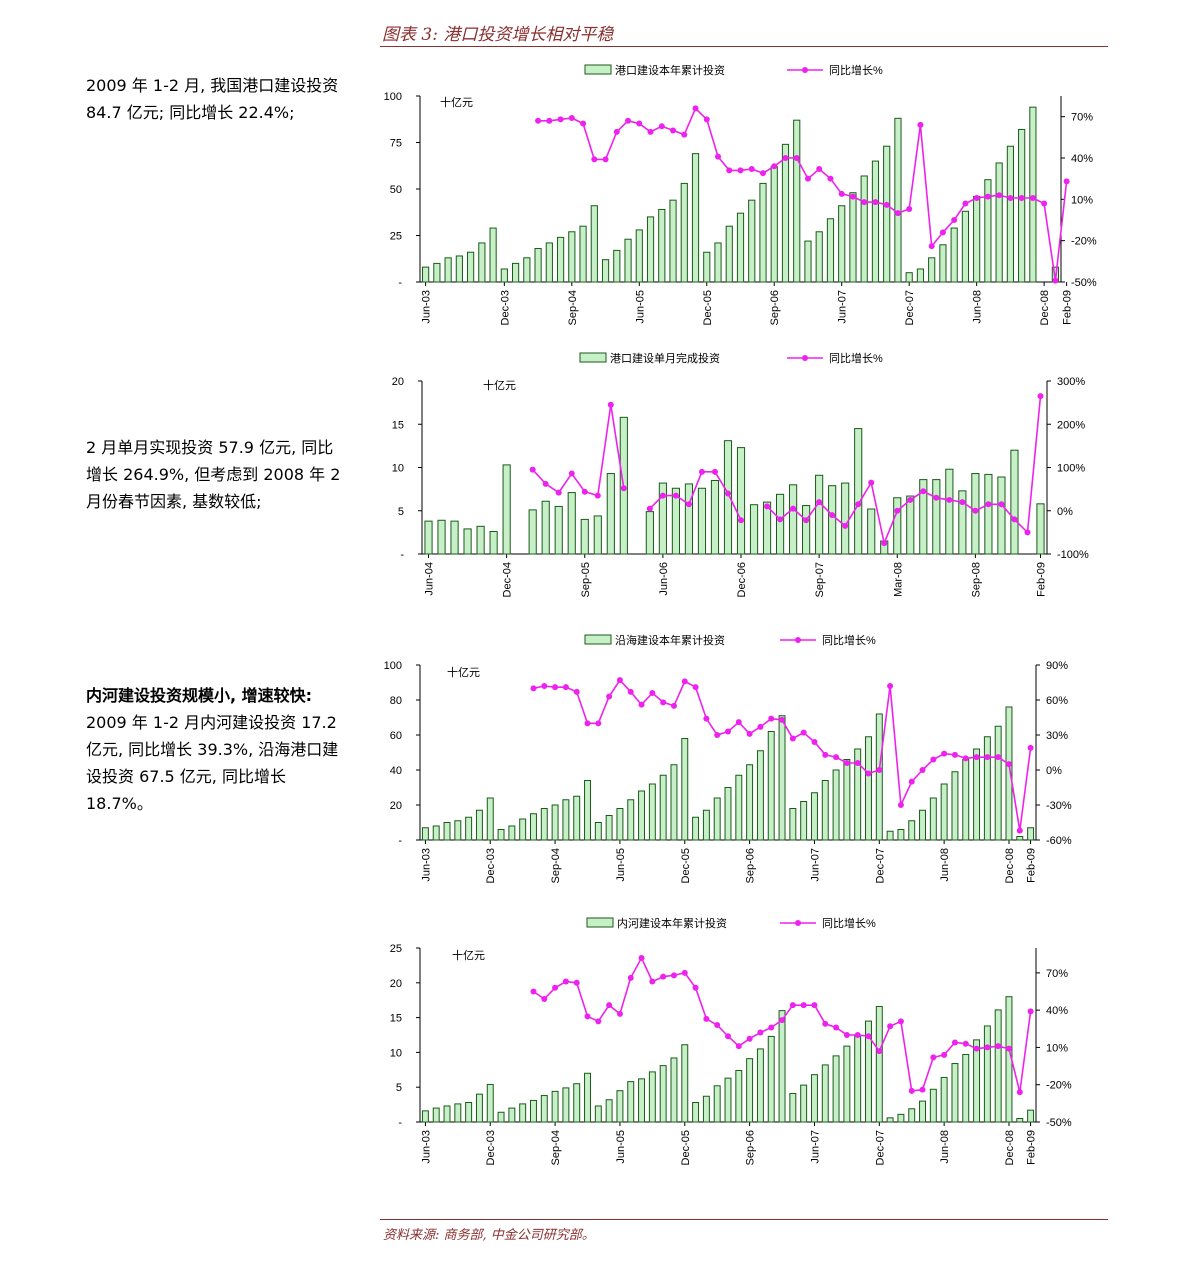 Image resolution: width=1191 pixels, height=1262 pixels. Describe the element at coordinates (1068, 307) in the screenshot. I see `x-tick-label: Feb-09` at that location.